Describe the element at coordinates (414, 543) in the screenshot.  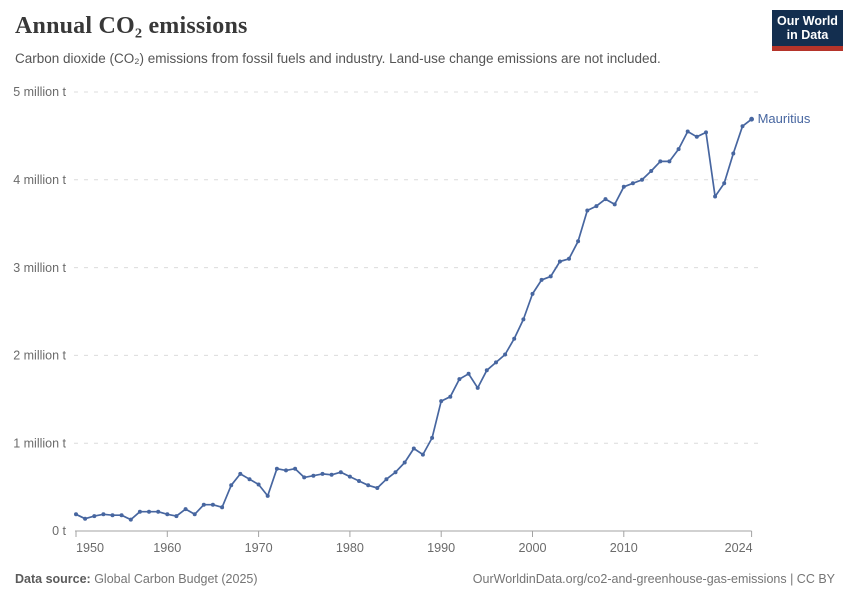
I see `x-axis: 1950 1960 1970 1980 1990 2000 2010 2024` at that location.